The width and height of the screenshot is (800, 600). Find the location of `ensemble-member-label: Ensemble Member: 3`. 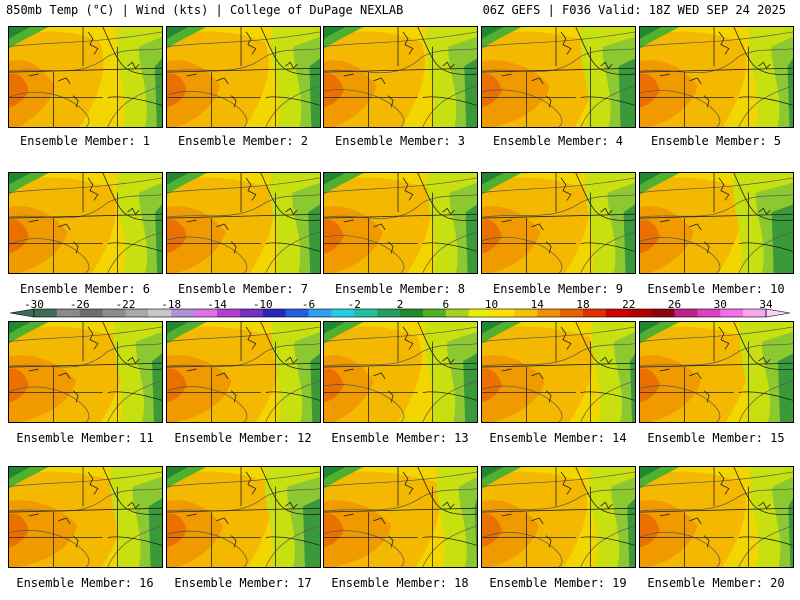

ensemble-member-label: Ensemble Member: 3 is located at coordinates (400, 141).